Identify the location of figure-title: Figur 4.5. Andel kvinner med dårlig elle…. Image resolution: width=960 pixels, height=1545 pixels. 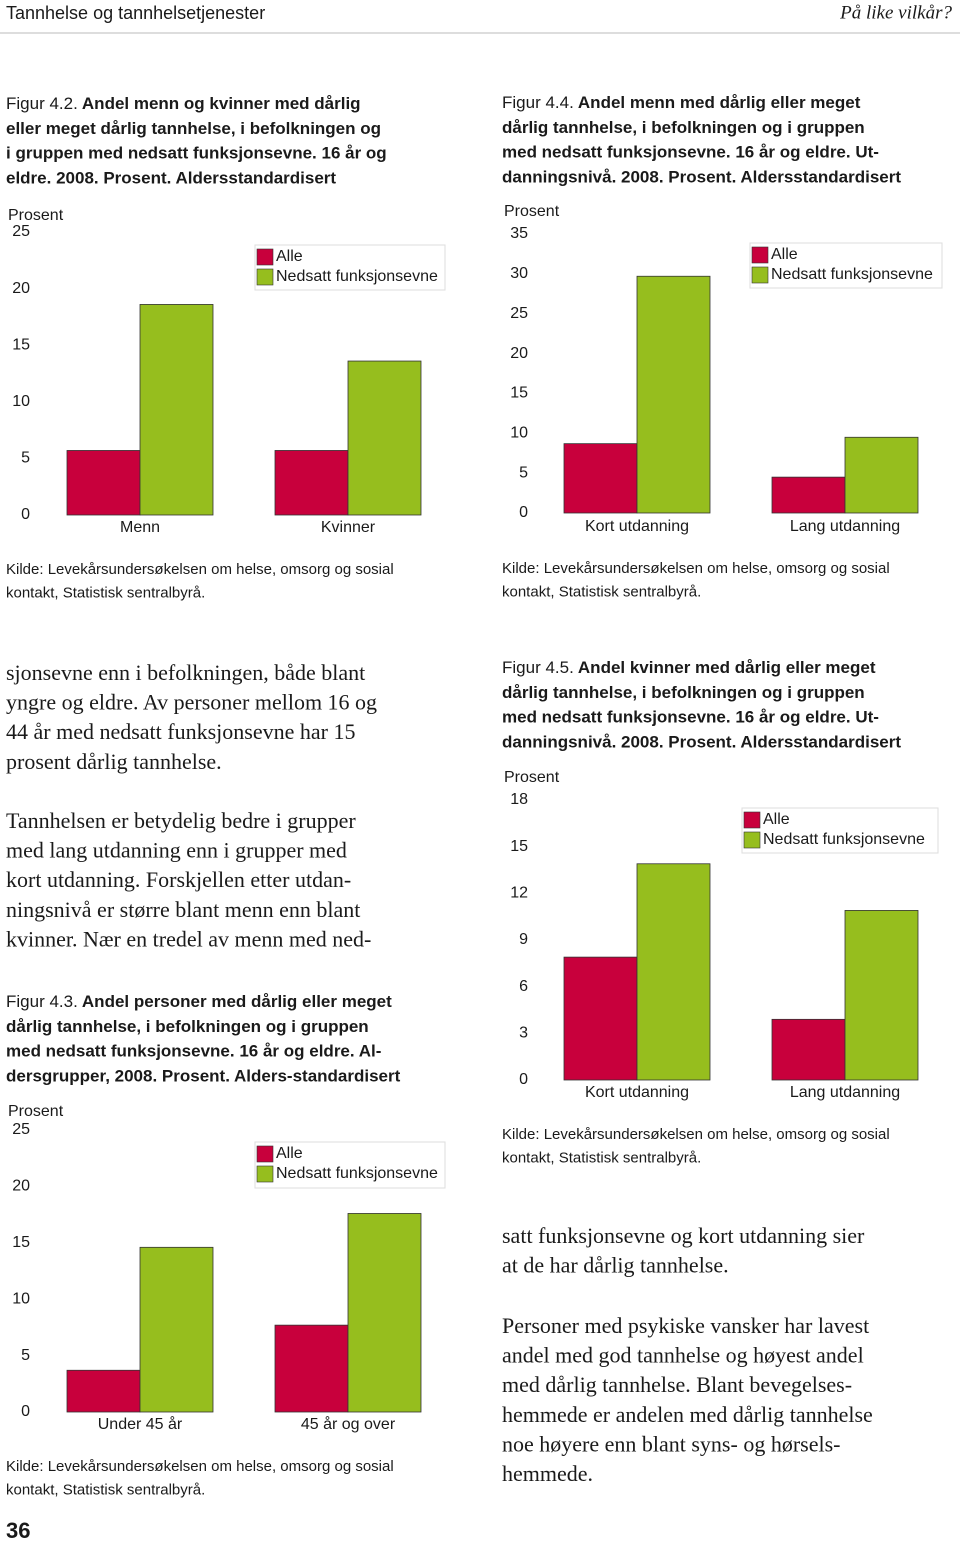
(689, 667).